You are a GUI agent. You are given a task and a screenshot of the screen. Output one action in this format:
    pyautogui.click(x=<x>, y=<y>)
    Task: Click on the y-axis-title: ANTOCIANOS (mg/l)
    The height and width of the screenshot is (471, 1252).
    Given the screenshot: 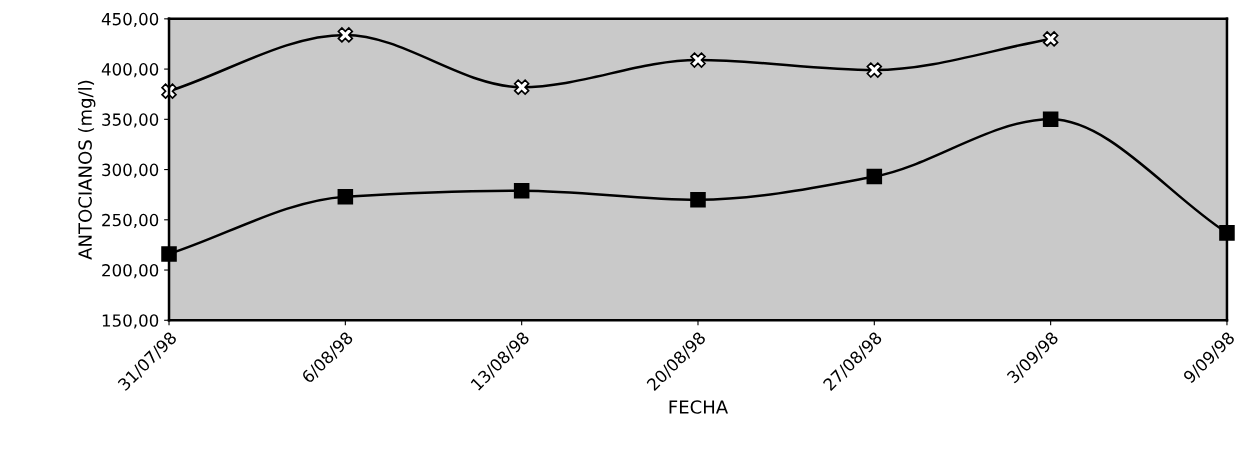 What is the action you would take?
    pyautogui.click(x=86, y=170)
    